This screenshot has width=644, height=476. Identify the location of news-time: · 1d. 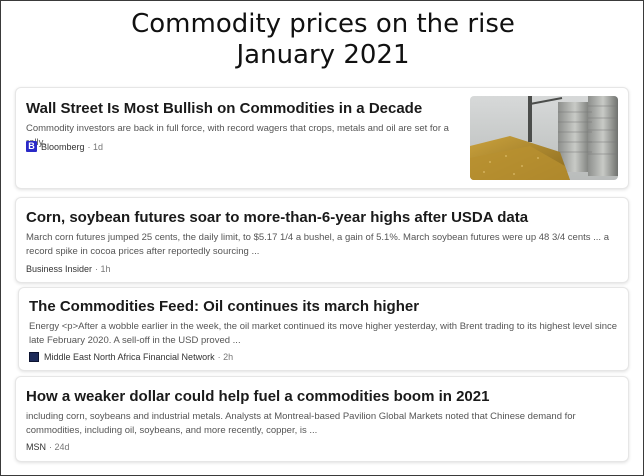
(95, 146).